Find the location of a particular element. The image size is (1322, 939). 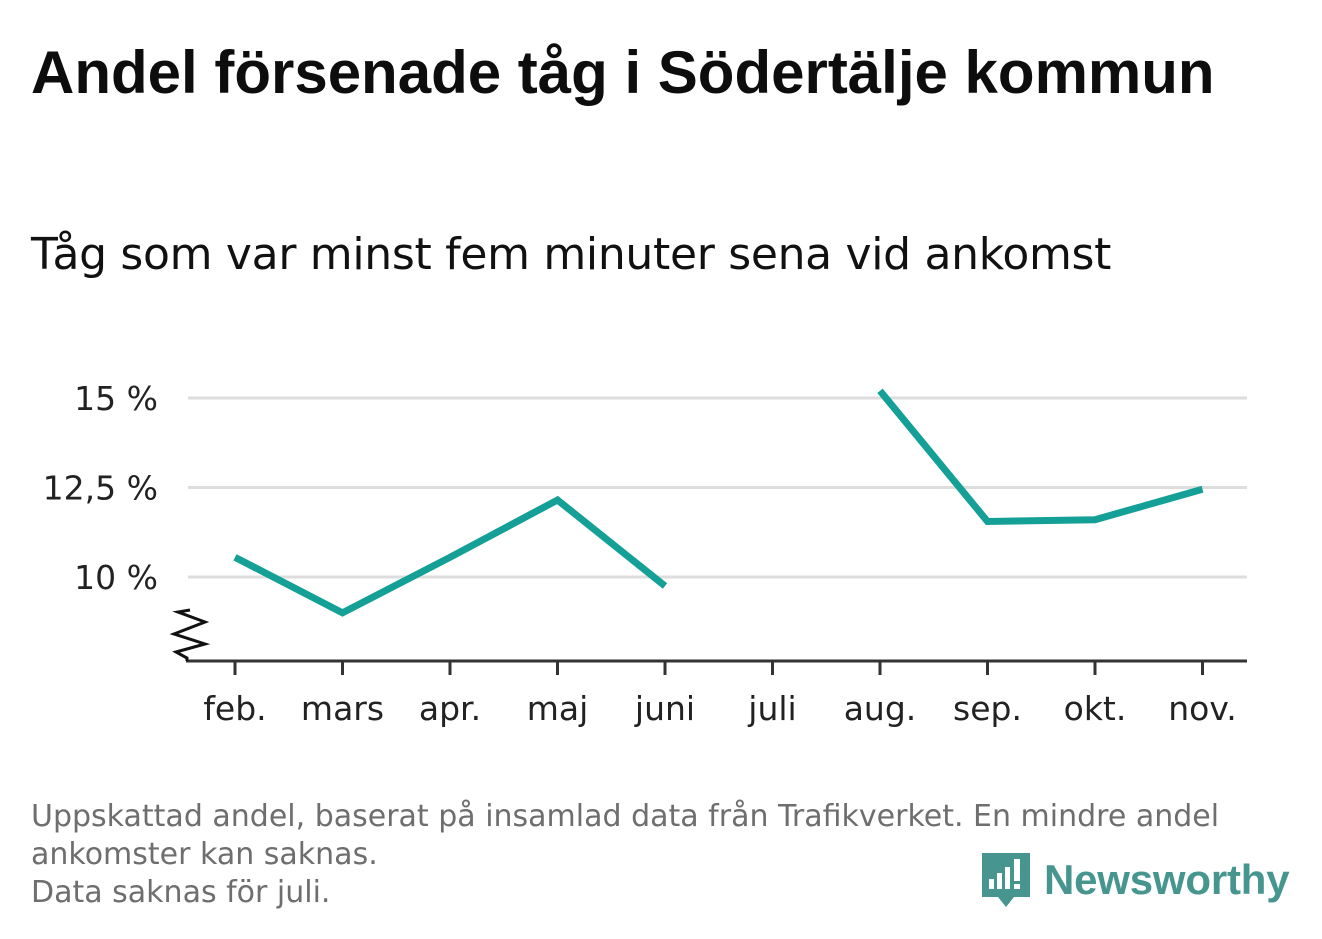

newsworthy-logo: Newsworthy is located at coordinates (1135, 880).